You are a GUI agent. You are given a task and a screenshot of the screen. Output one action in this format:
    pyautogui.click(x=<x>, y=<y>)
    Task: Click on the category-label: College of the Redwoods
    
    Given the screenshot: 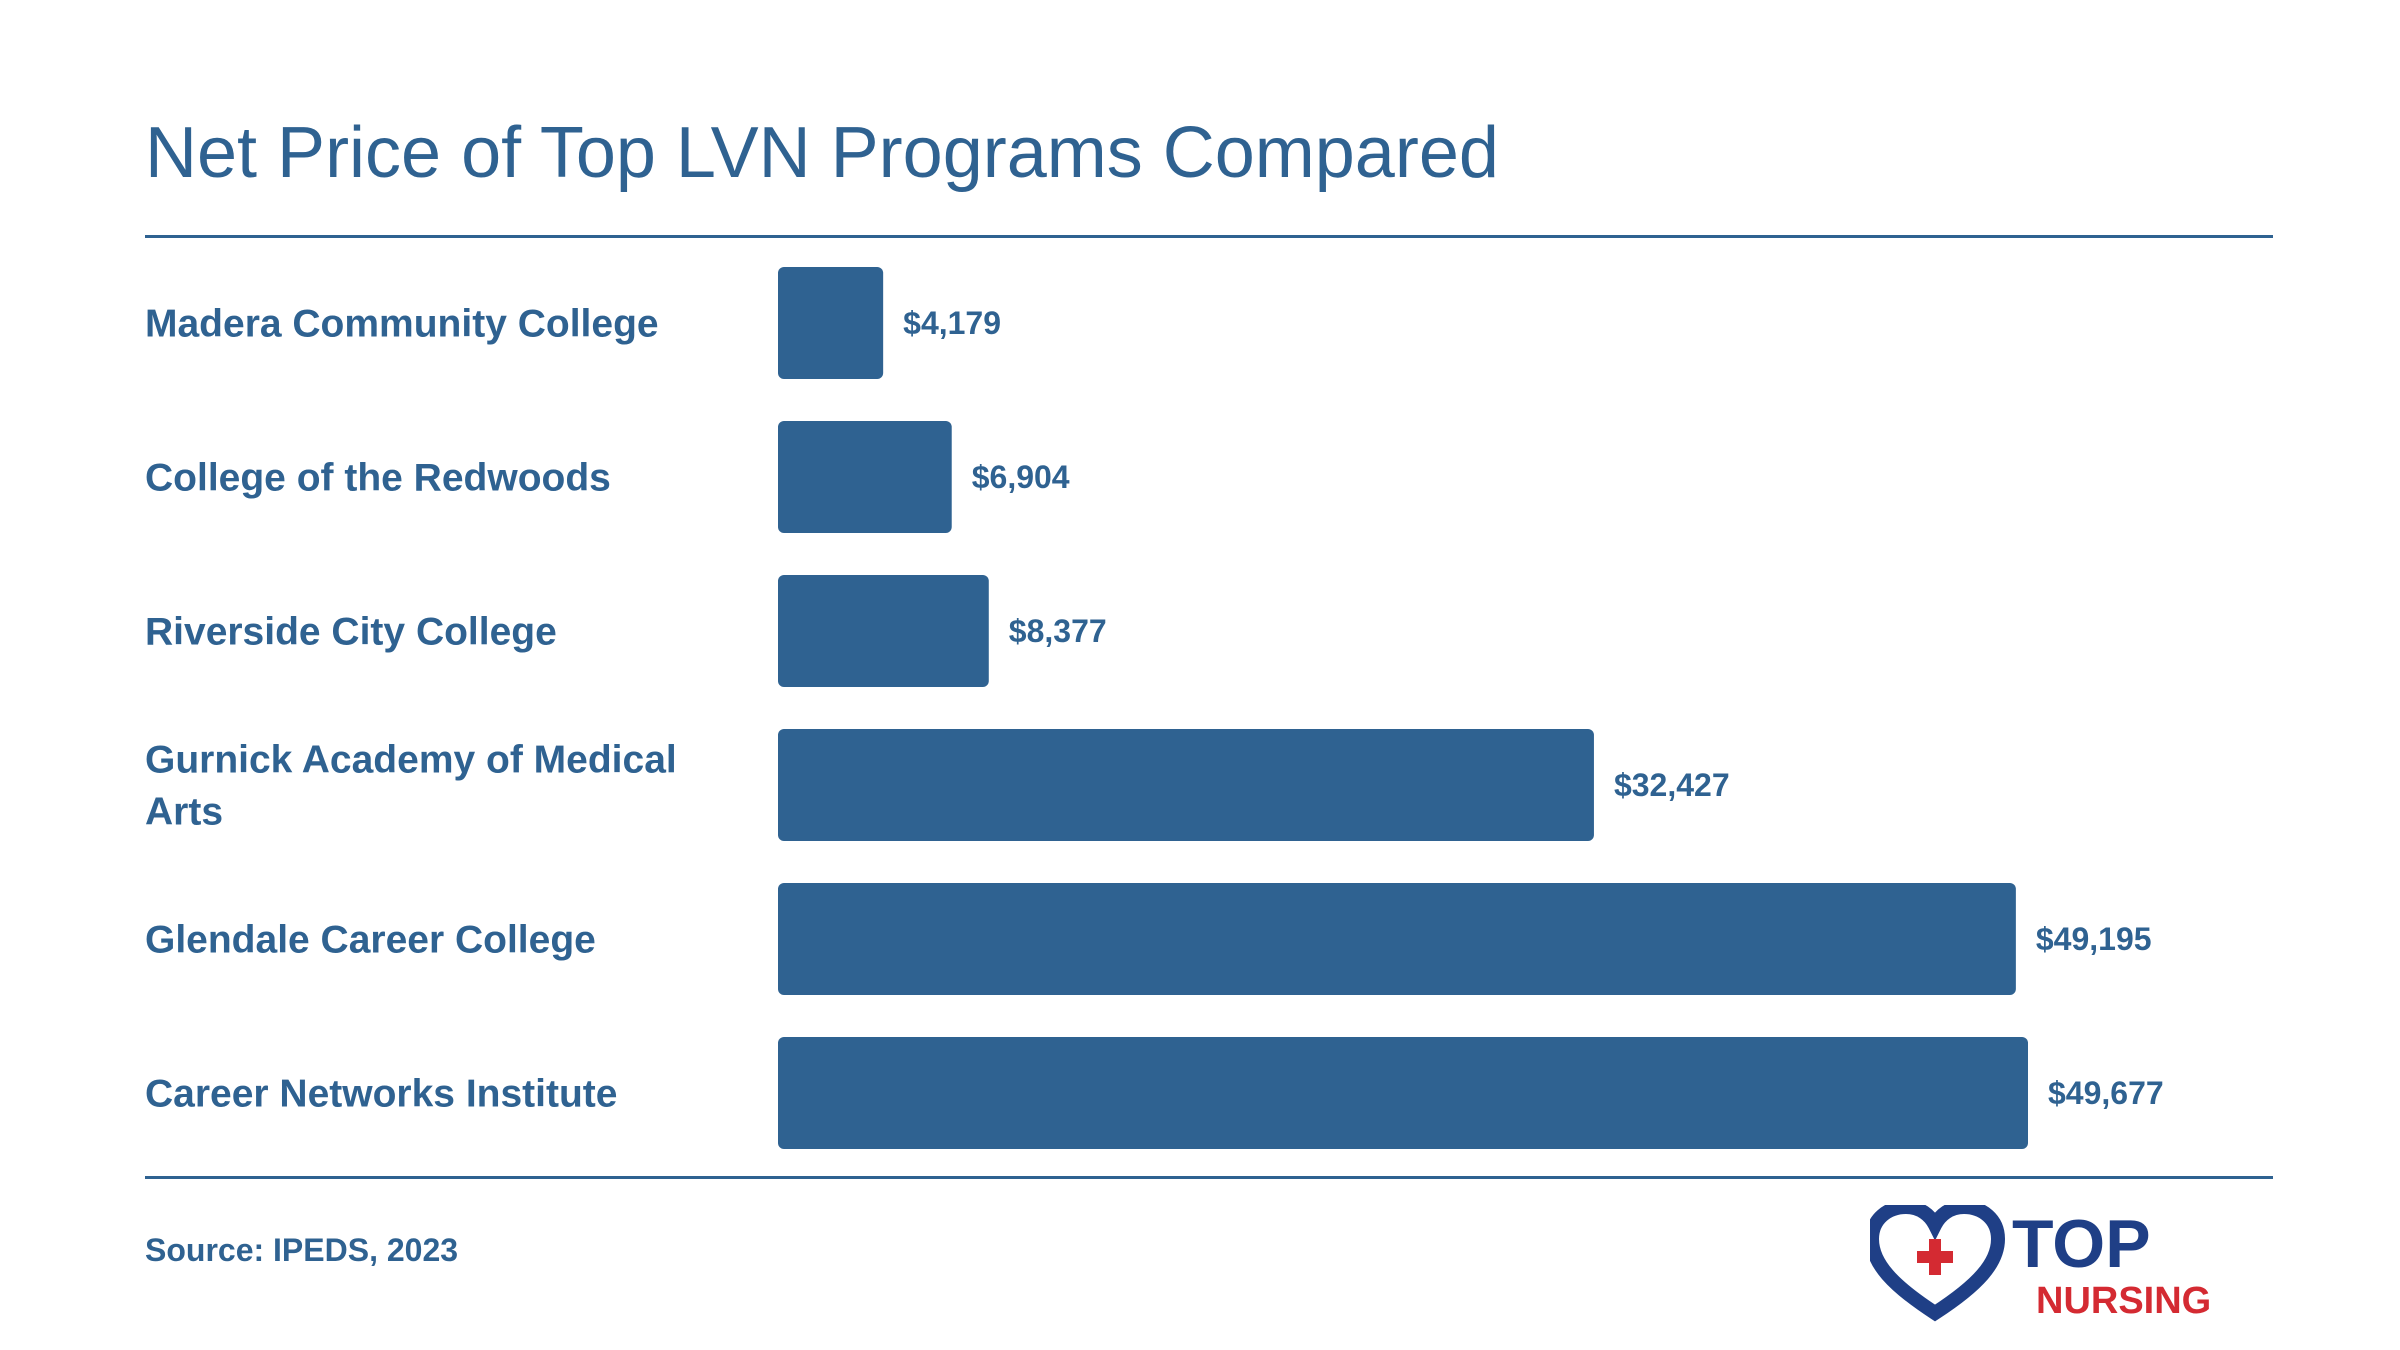 What is the action you would take?
    pyautogui.click(x=378, y=478)
    